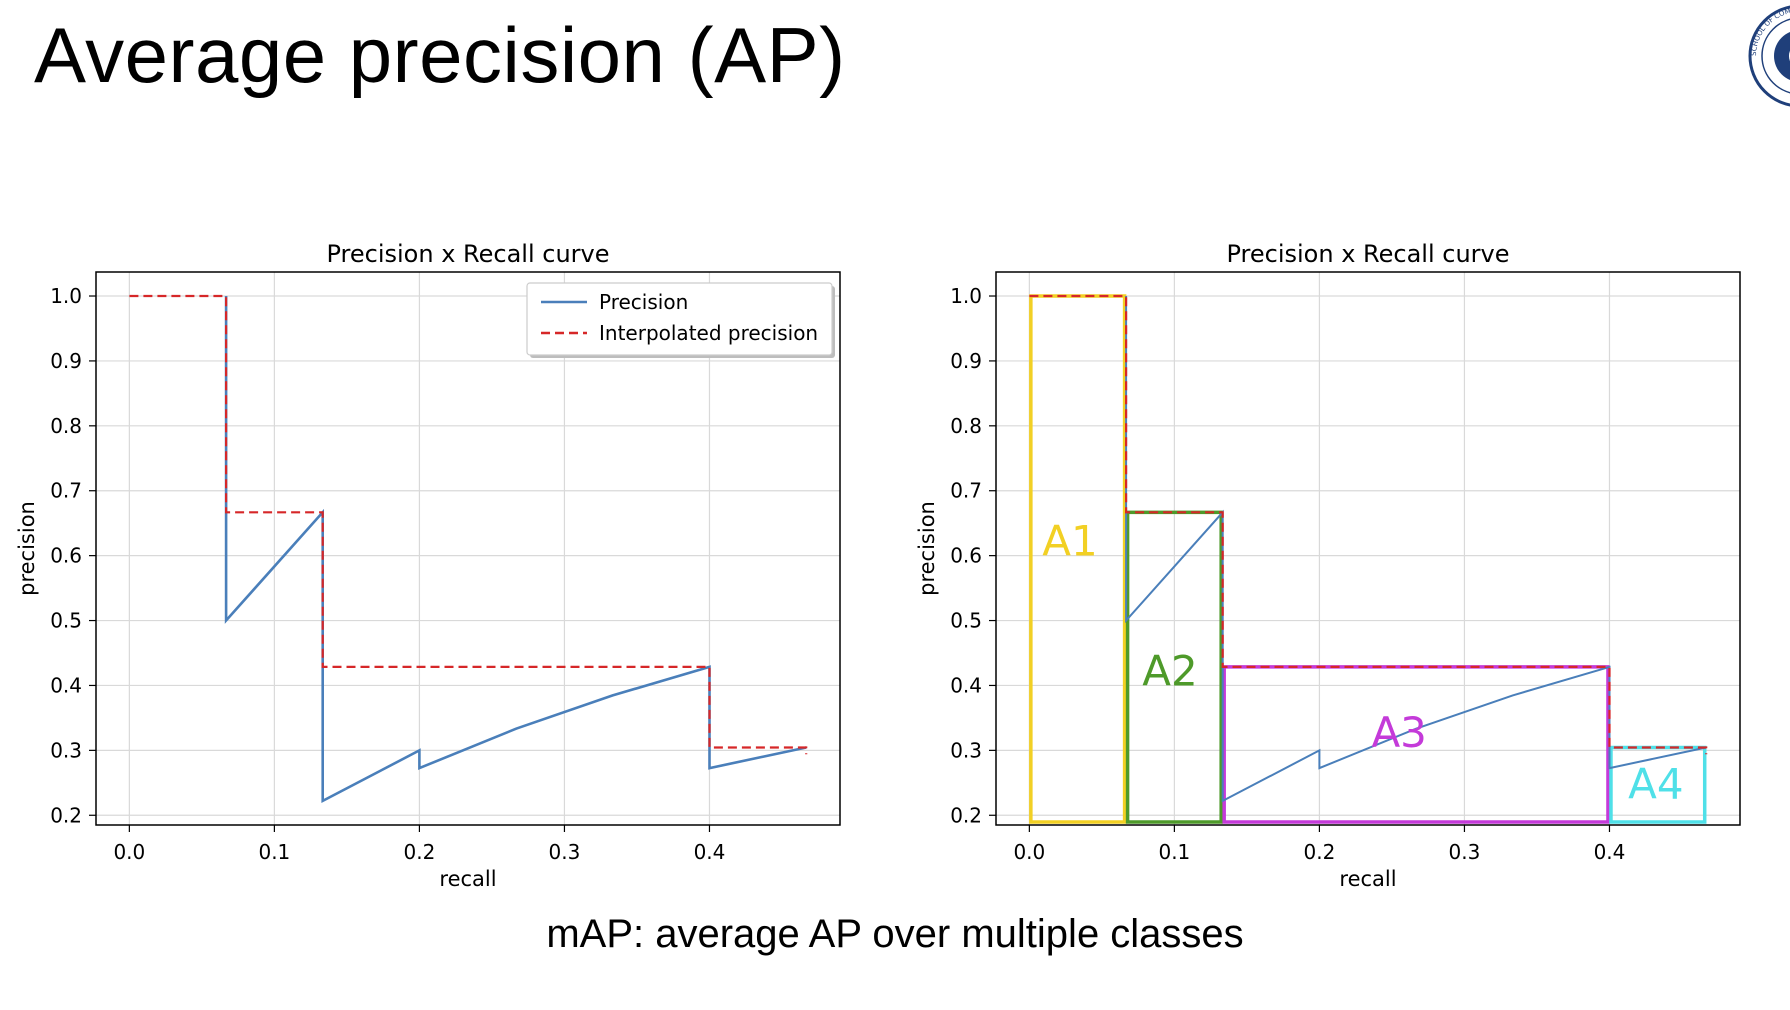 The width and height of the screenshot is (1790, 1010). I want to click on area-label-a3: A3, so click(1398, 732).